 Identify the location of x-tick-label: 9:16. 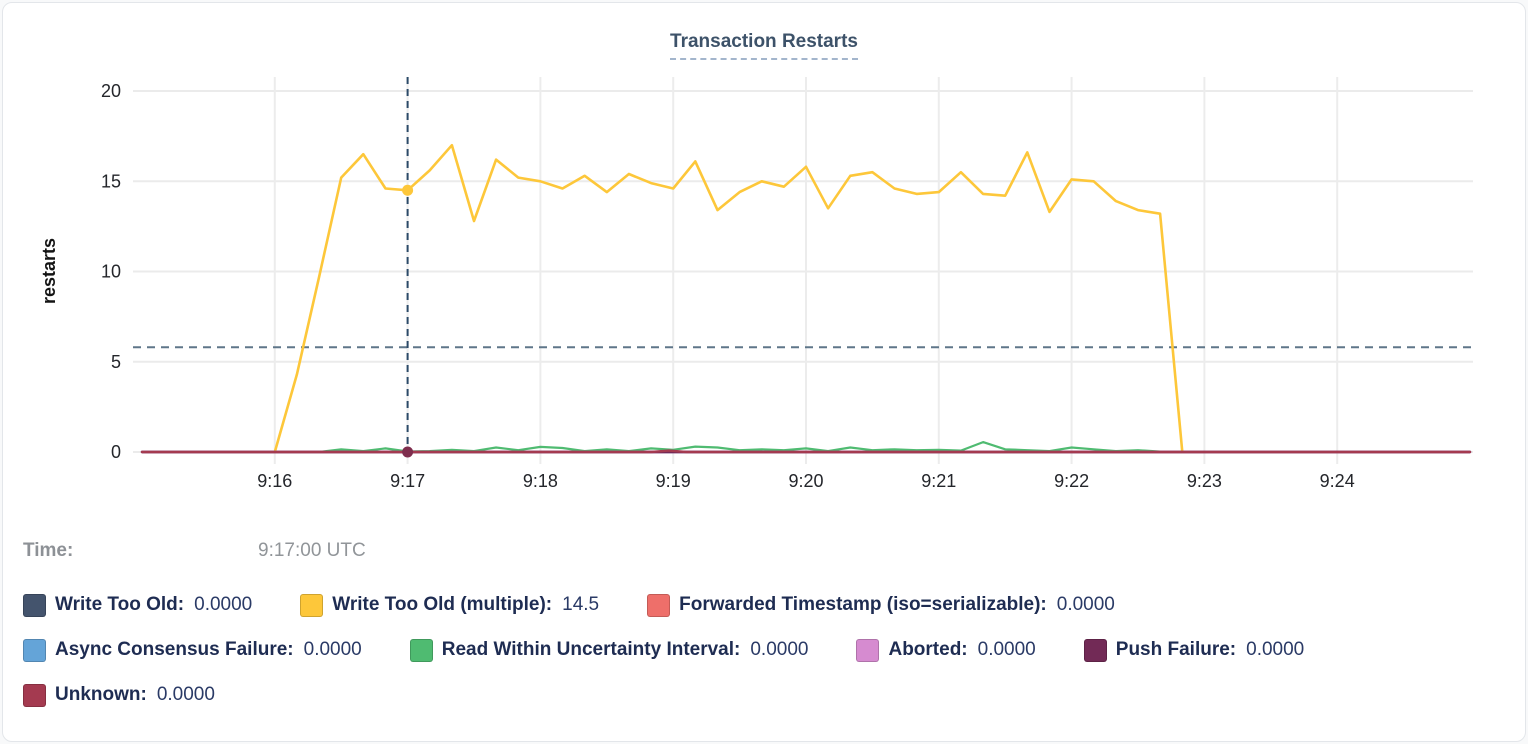
(274, 481).